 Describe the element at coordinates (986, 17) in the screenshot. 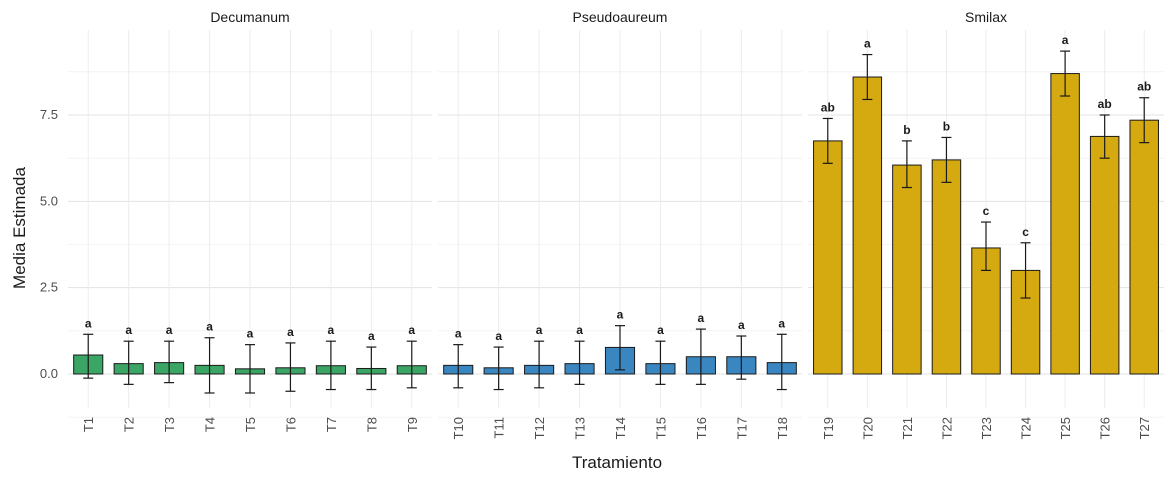

I see `panel-title-smilax: Smilax` at that location.